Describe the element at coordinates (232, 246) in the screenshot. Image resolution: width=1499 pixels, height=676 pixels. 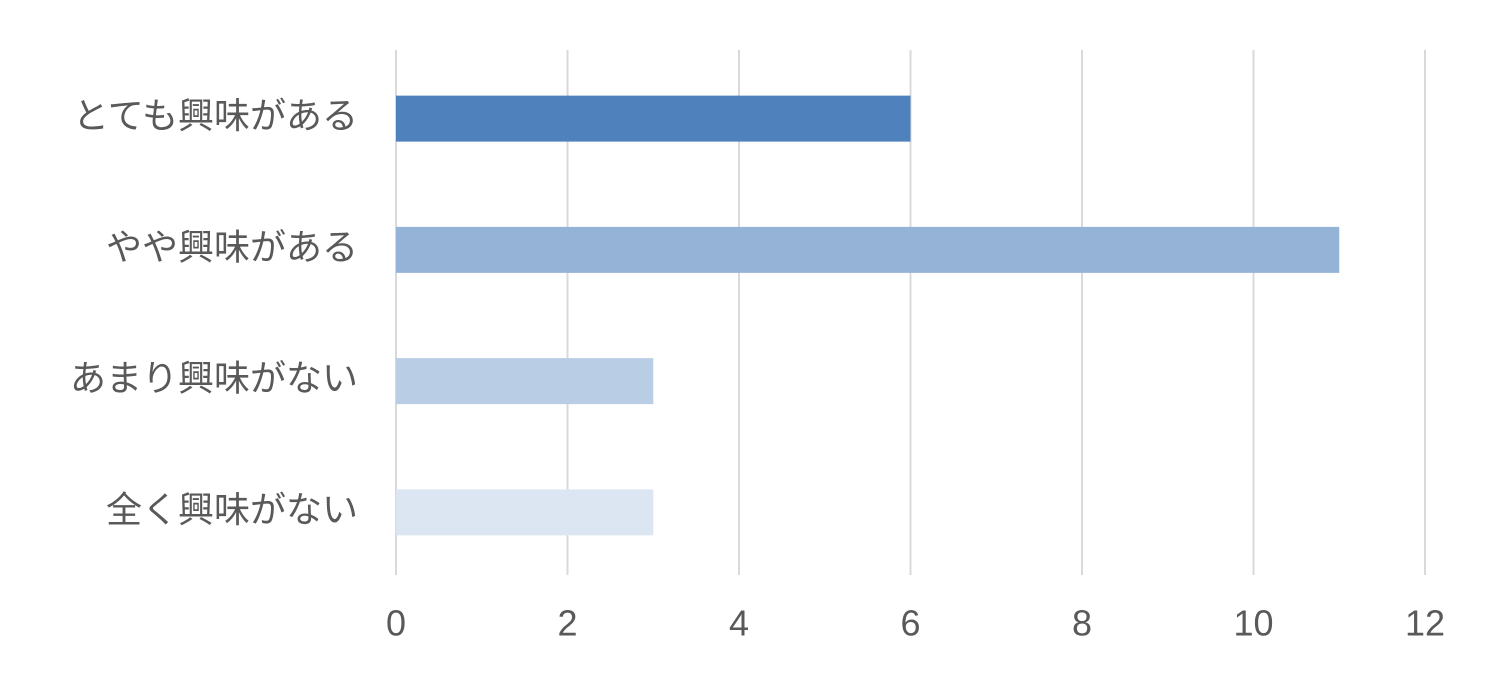
I see `y-tick-label: やや興味がある` at that location.